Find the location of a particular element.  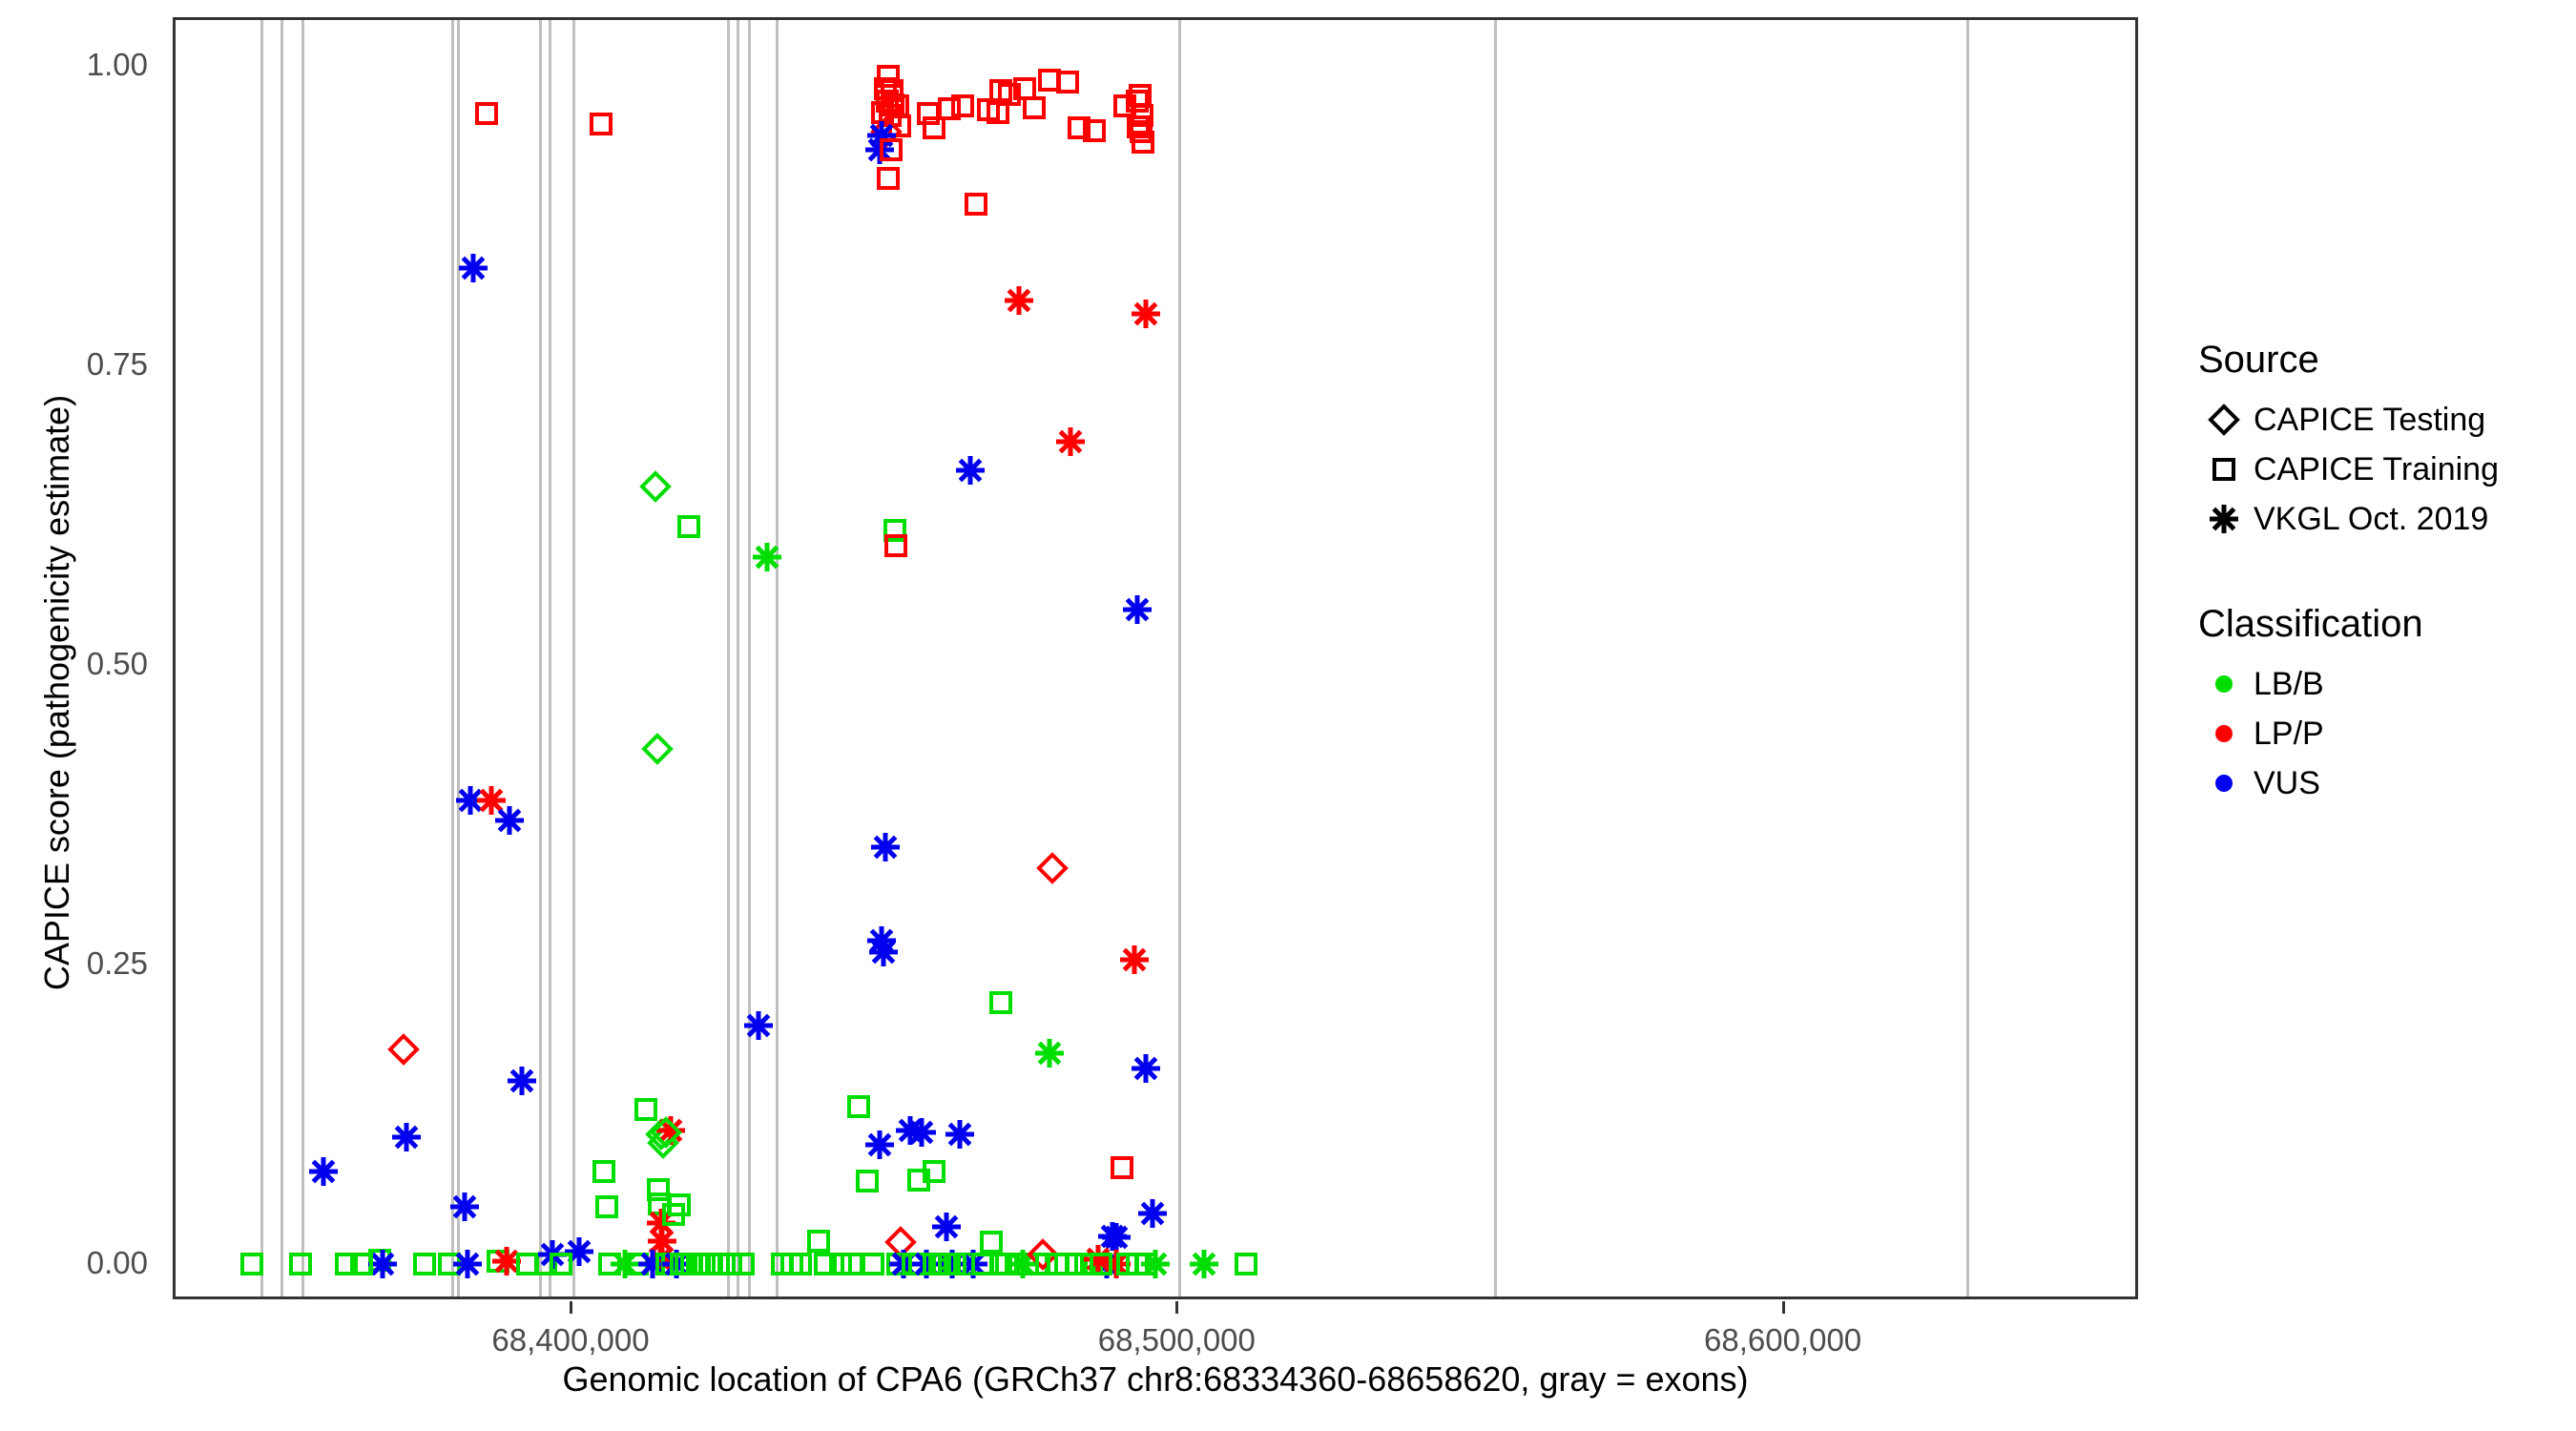

legend-title: Source is located at coordinates (2258, 360).